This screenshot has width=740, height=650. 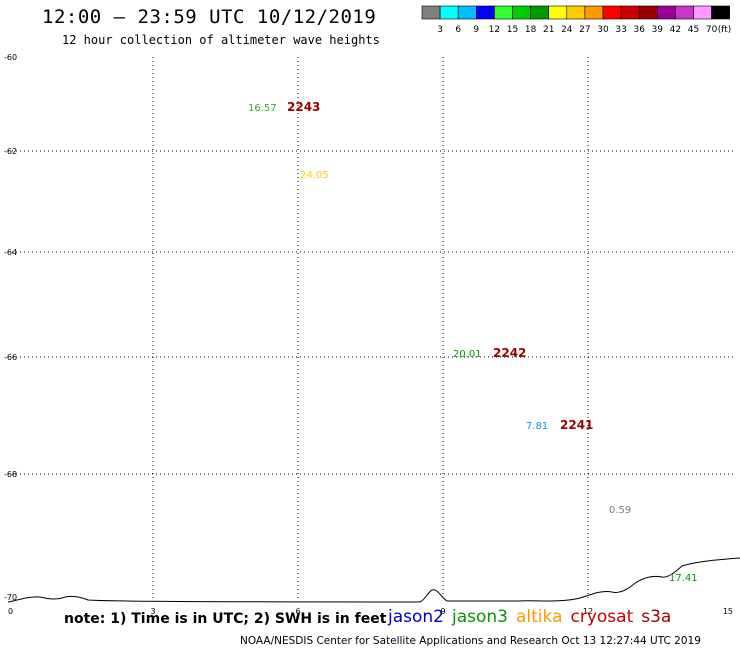 I want to click on scale-label: 24, so click(x=567, y=30).